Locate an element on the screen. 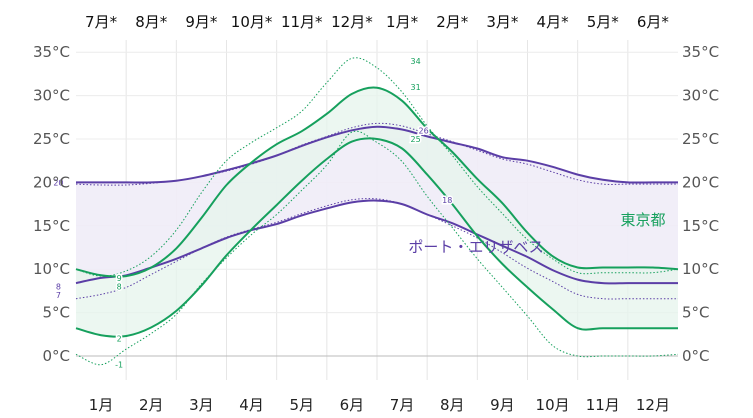 This screenshot has width=753, height=418. y-tick-label-right: 35°C is located at coordinates (700, 52).